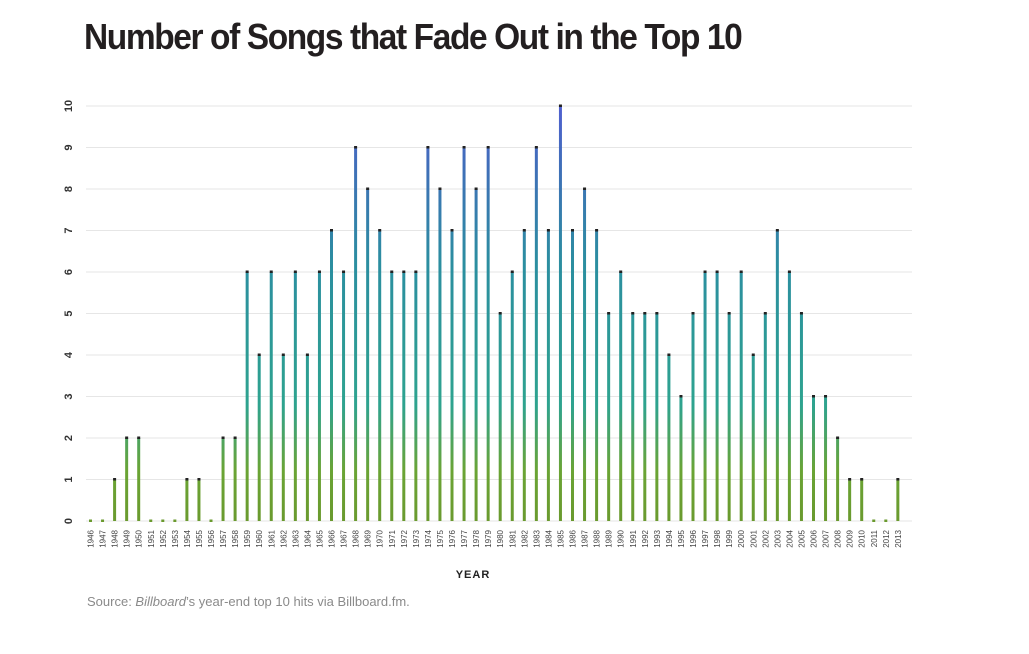 The width and height of the screenshot is (1029, 654). I want to click on x-tick-label: 2013, so click(898, 538).